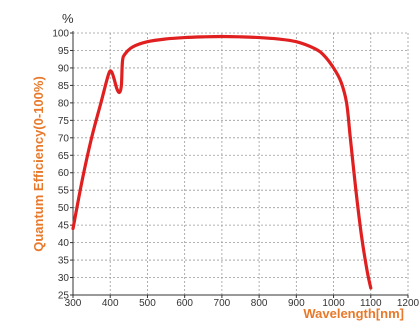 This screenshot has width=420, height=332. Describe the element at coordinates (38, 164) in the screenshot. I see `y-axis-title: Quantum Efficiency(0-100%)` at that location.